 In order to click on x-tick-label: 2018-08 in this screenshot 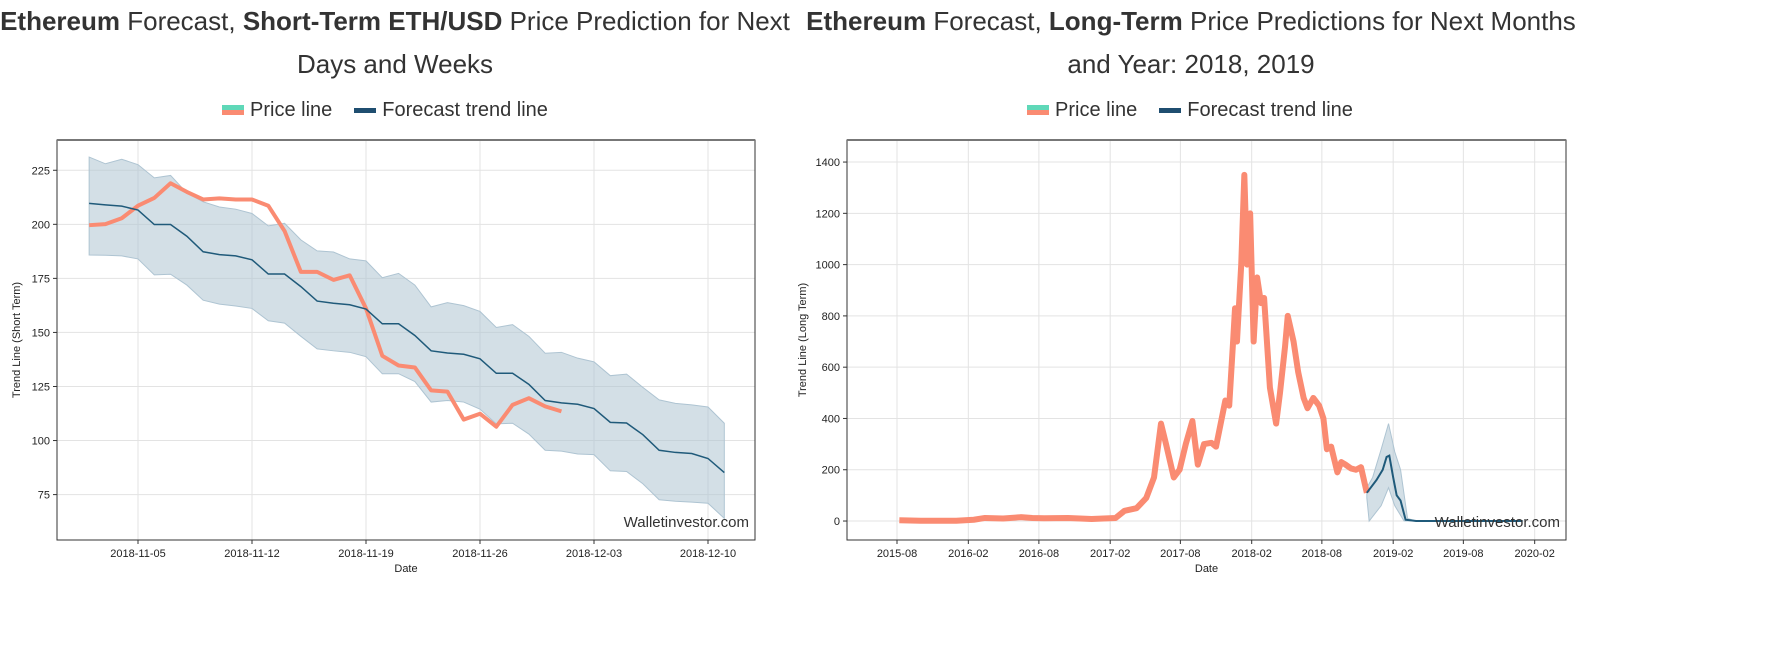, I will do `click(1322, 554)`.